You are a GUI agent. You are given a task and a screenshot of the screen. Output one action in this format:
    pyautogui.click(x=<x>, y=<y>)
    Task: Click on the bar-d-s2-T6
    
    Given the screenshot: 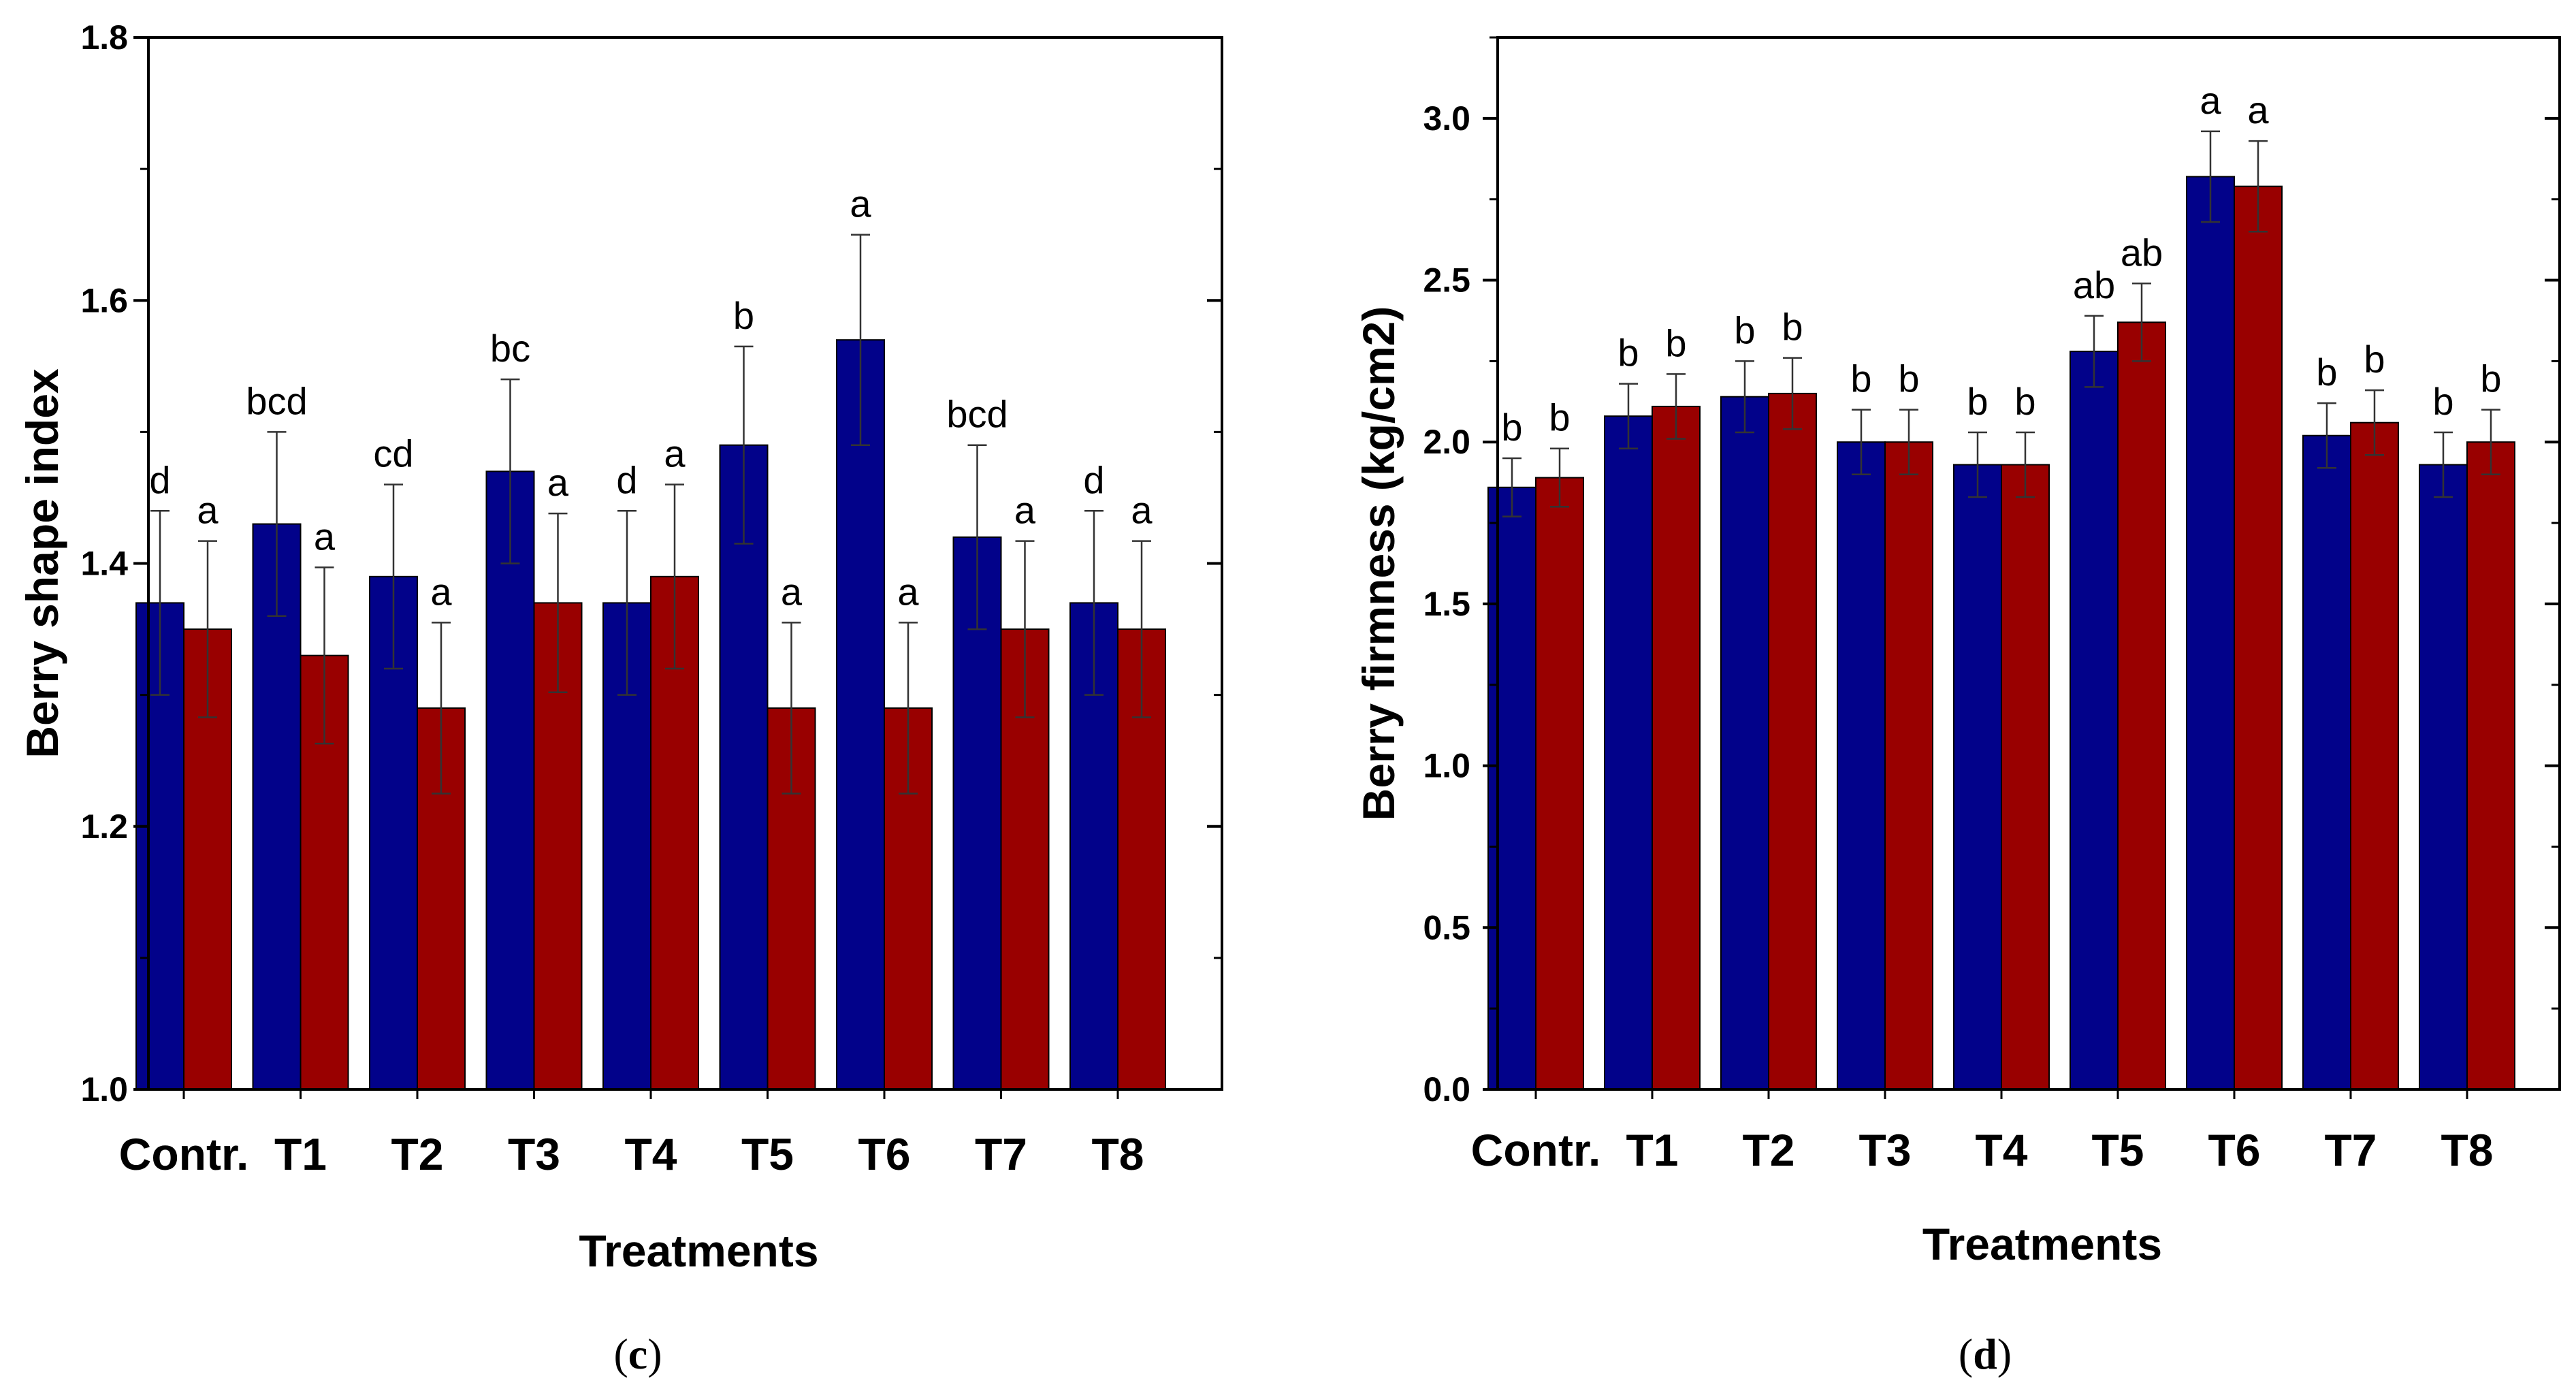 What is the action you would take?
    pyautogui.click(x=2258, y=638)
    